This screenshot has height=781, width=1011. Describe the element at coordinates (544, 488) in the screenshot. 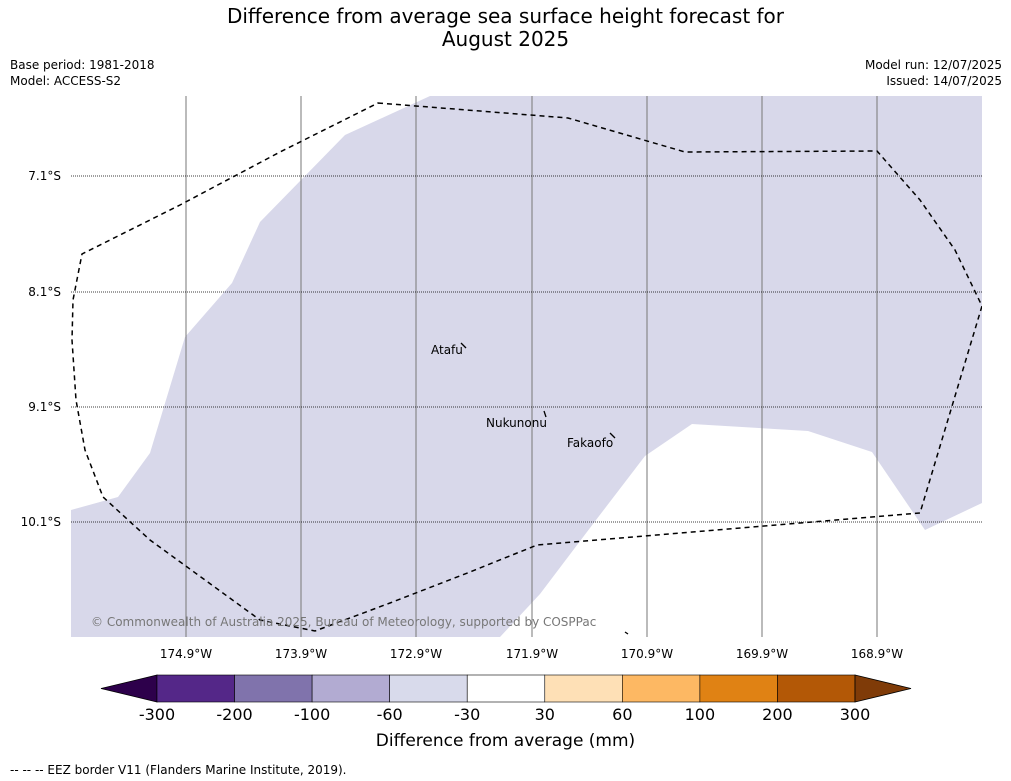

I see `island-markers` at that location.